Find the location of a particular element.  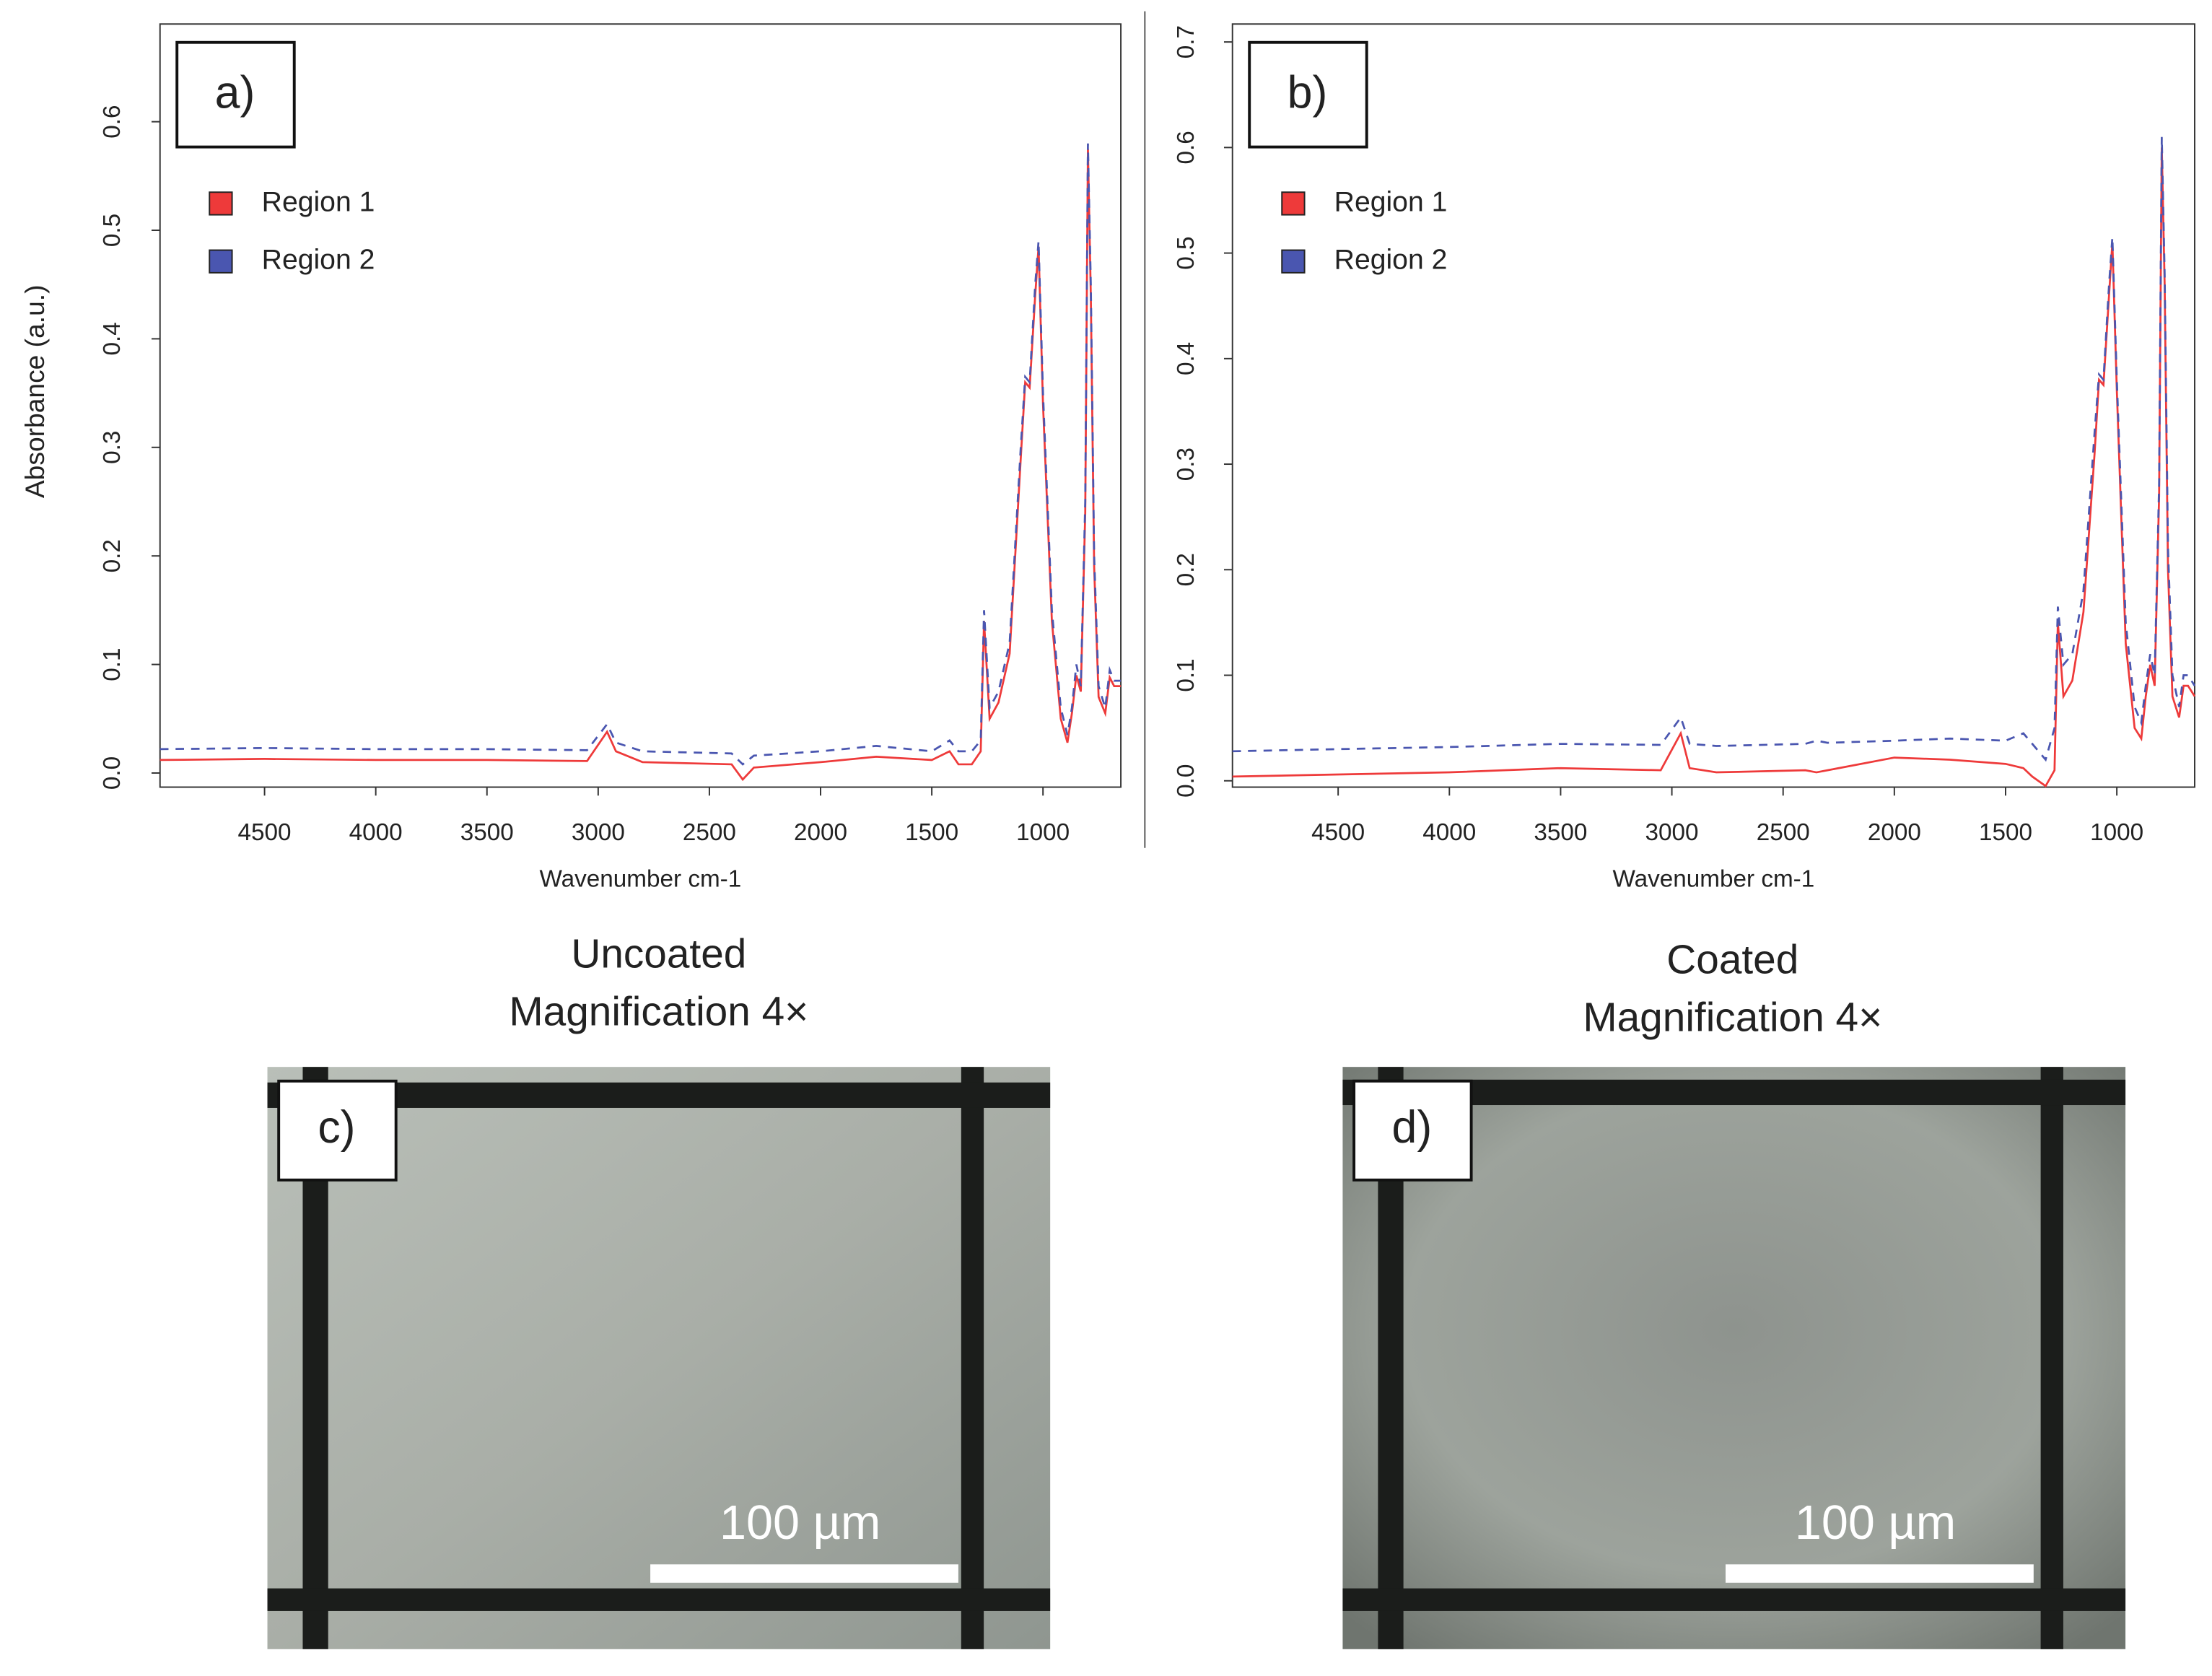

panel-label: a) is located at coordinates (235, 93).